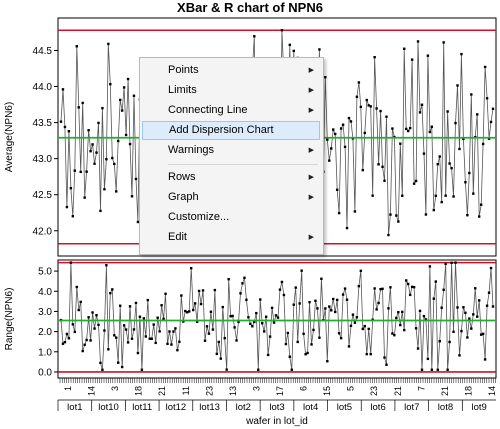 Image resolution: width=500 pixels, height=429 pixels. Describe the element at coordinates (142, 407) in the screenshot. I see `lot-label: lot11` at that location.